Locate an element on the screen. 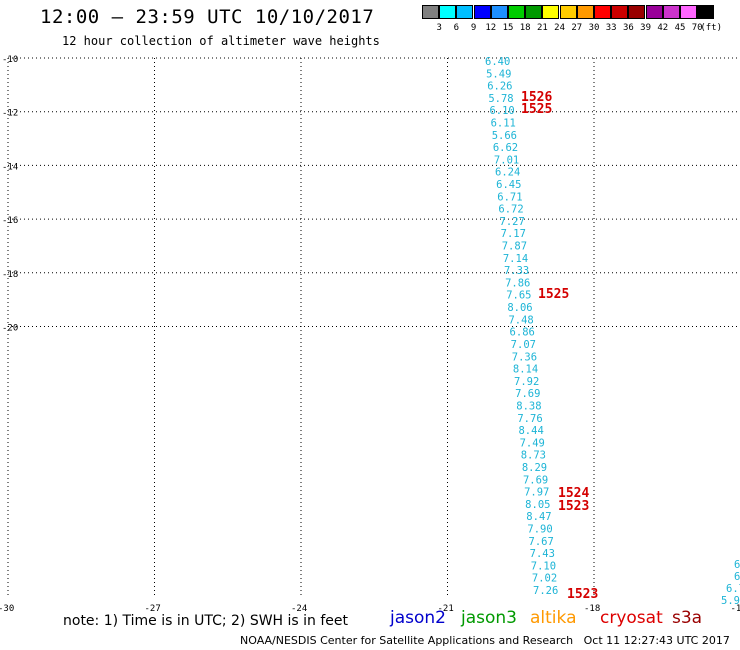 Image resolution: width=740 pixels, height=650 pixels. legend-tick-label: 27 is located at coordinates (577, 28).